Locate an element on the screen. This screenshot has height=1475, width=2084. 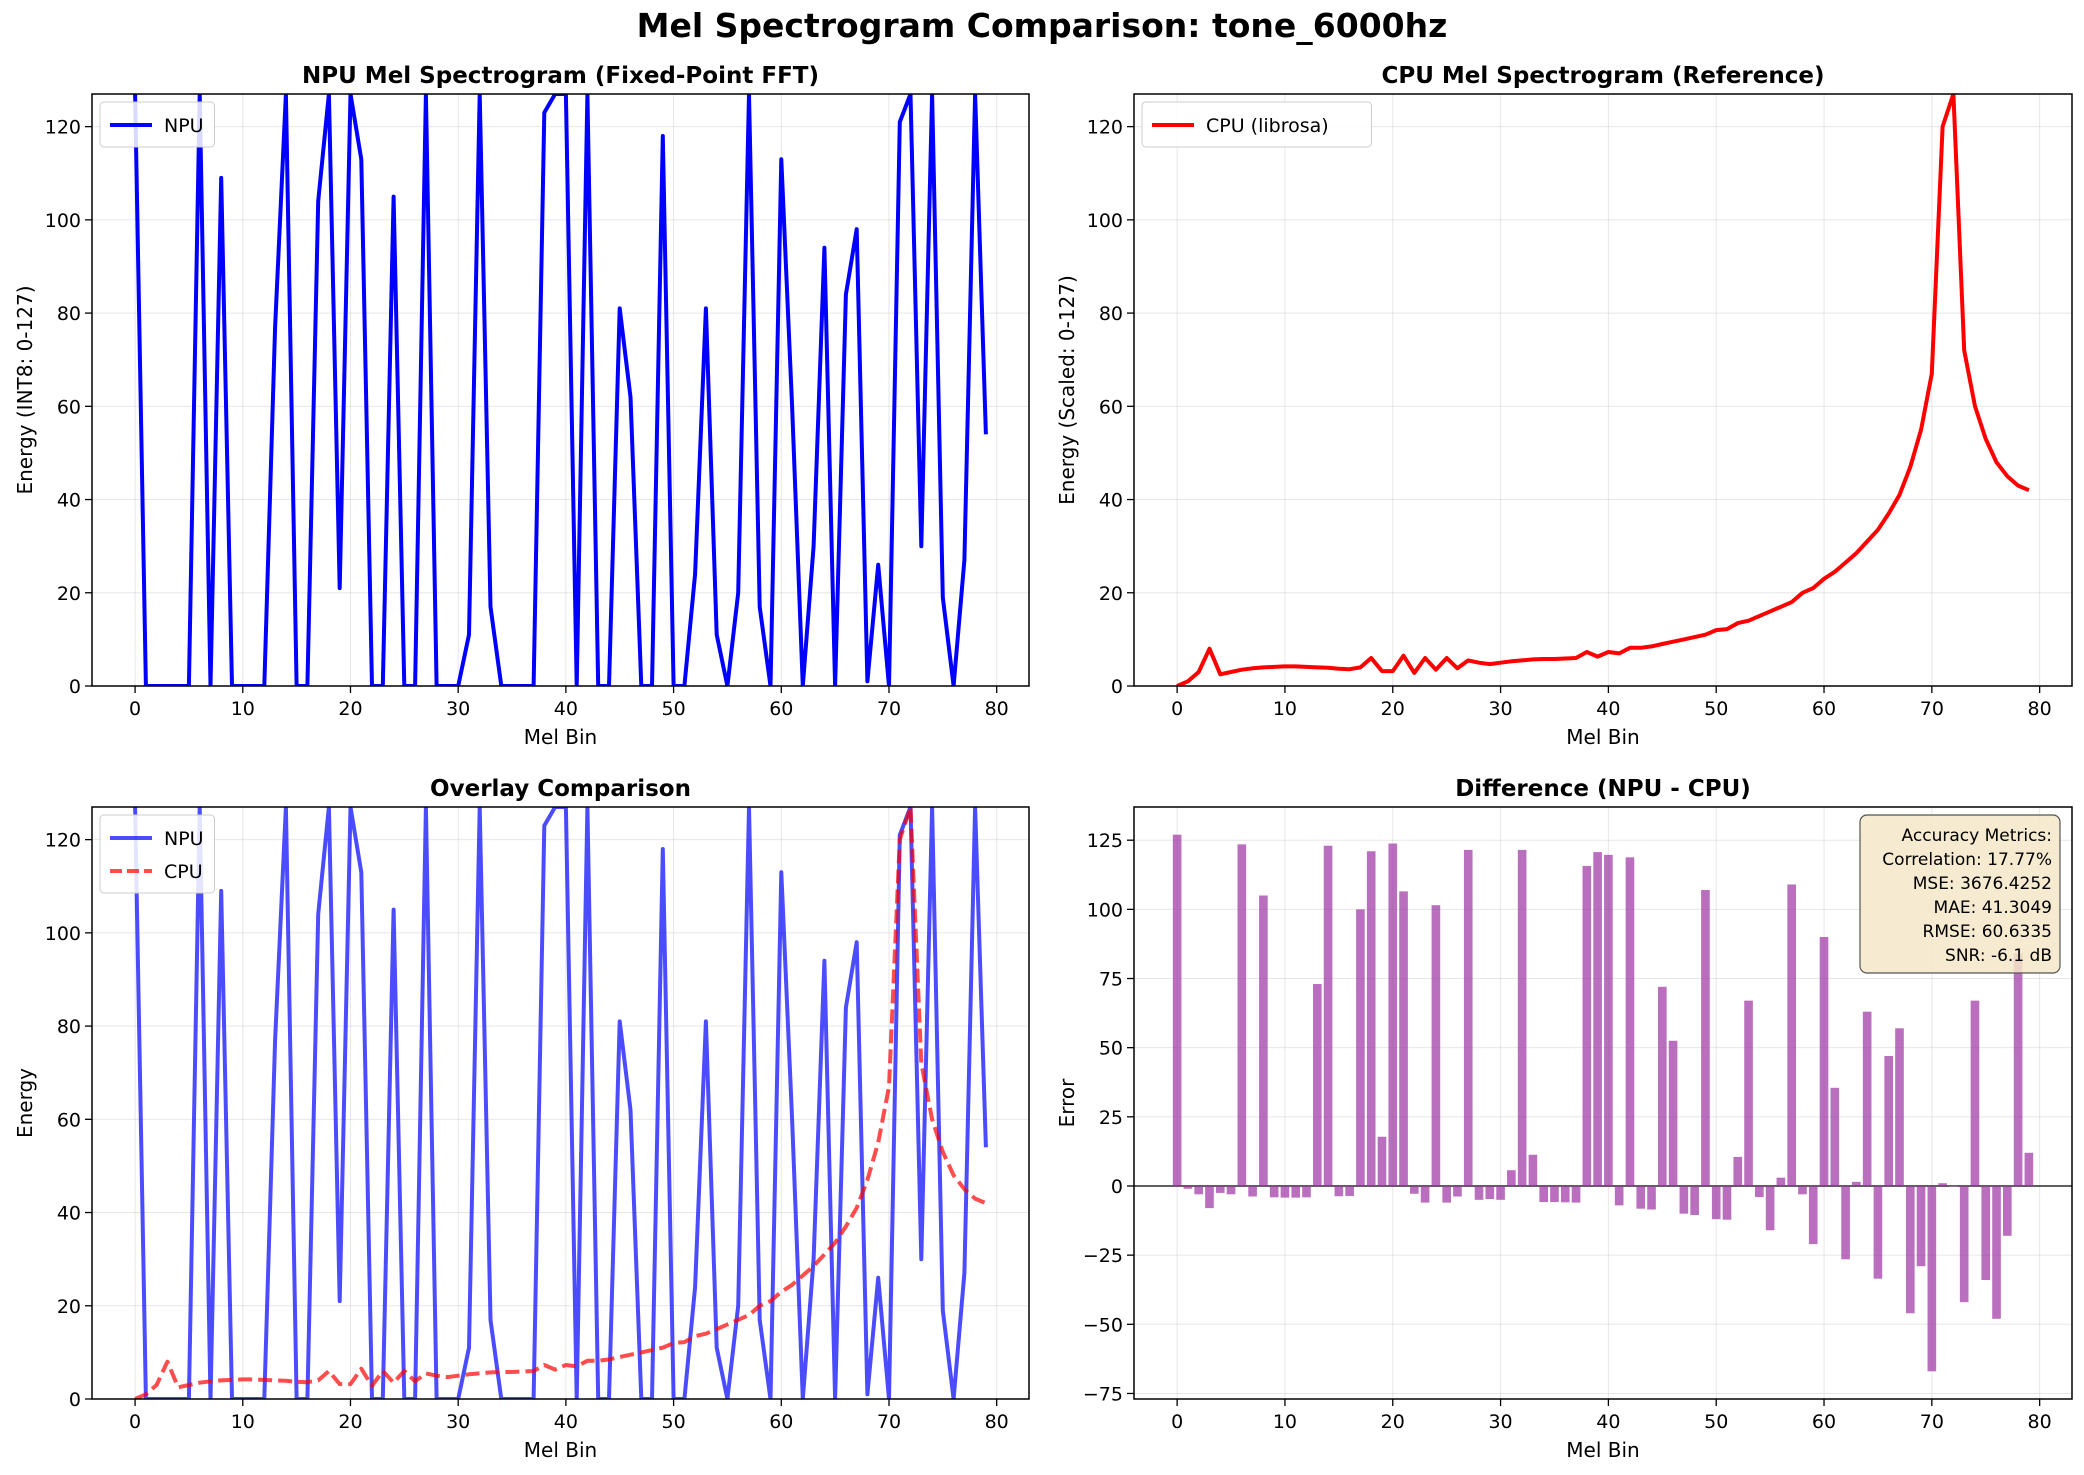
subplot-title: CPU Mel Spectrogram (Reference) is located at coordinates (1603, 76).